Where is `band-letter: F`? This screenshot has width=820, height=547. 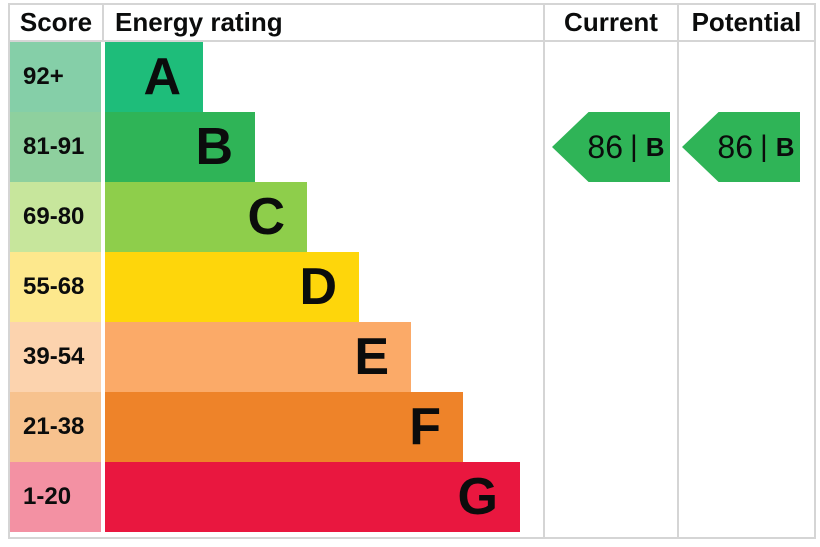
band-letter: F is located at coordinates (425, 427).